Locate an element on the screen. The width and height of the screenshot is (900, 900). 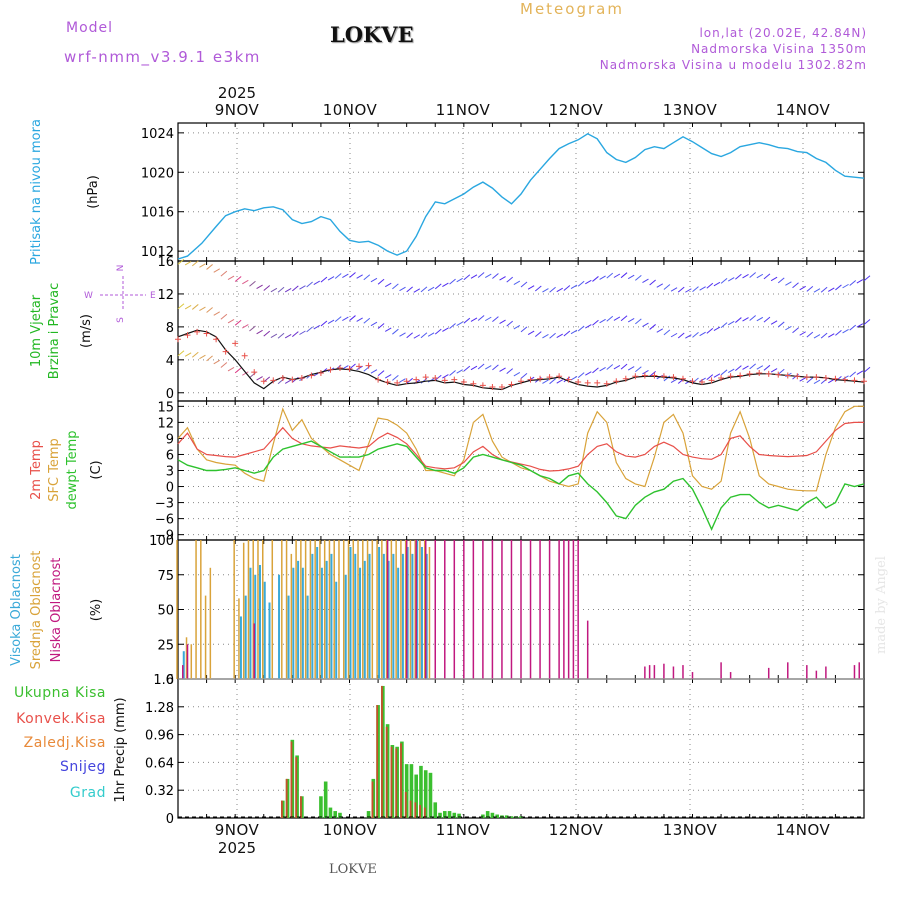
ytick-label: −3 is located at coordinates (164, 504).